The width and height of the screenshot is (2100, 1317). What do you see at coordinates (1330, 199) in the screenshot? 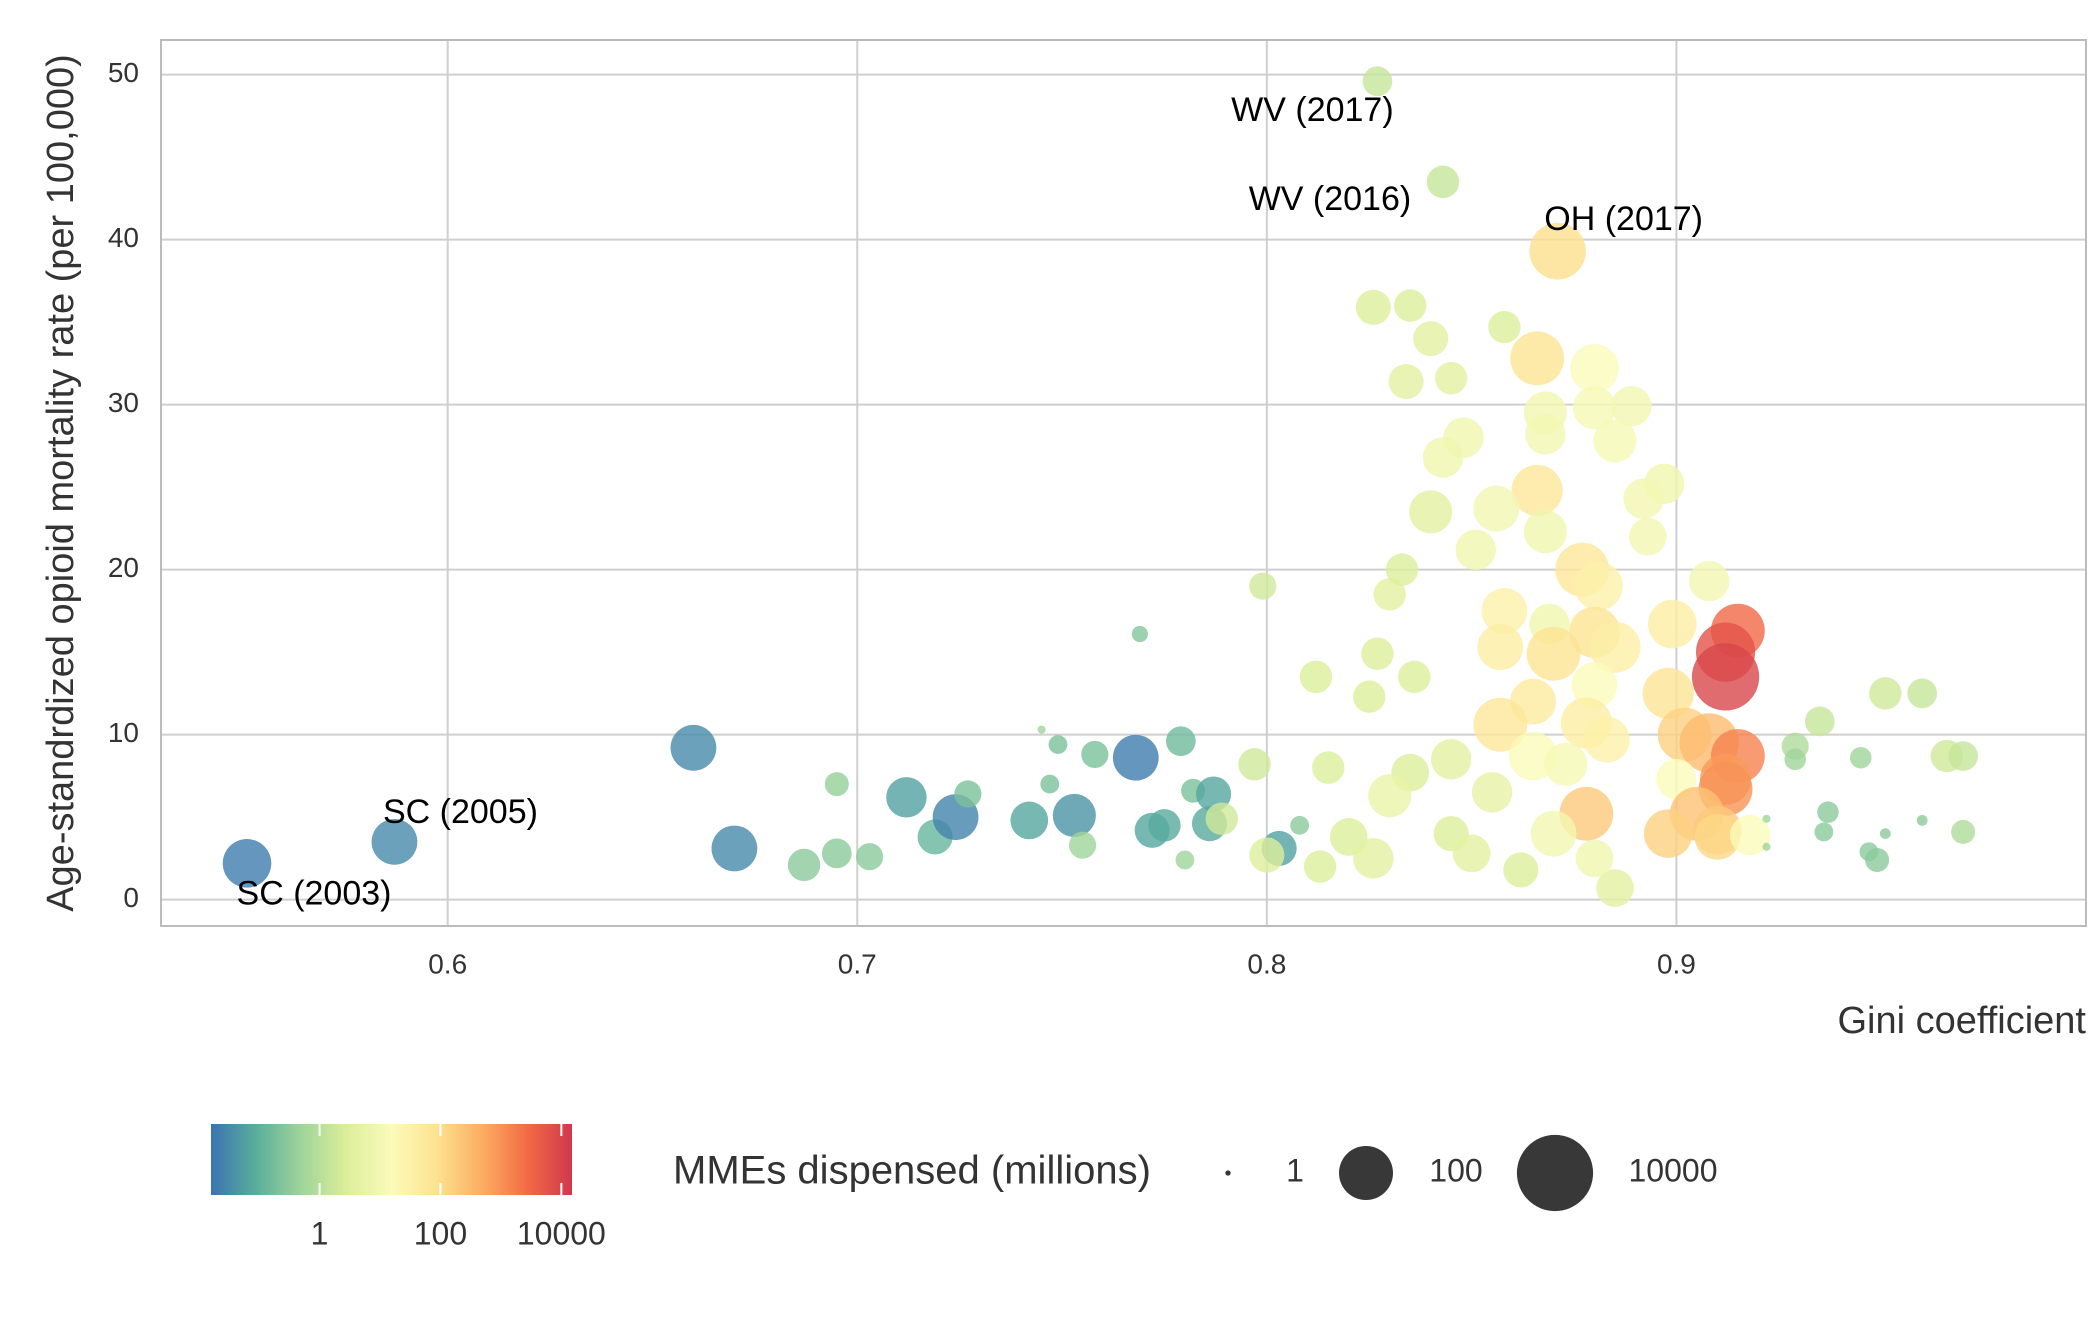
I see `point-label: WV (2016)` at bounding box center [1330, 199].